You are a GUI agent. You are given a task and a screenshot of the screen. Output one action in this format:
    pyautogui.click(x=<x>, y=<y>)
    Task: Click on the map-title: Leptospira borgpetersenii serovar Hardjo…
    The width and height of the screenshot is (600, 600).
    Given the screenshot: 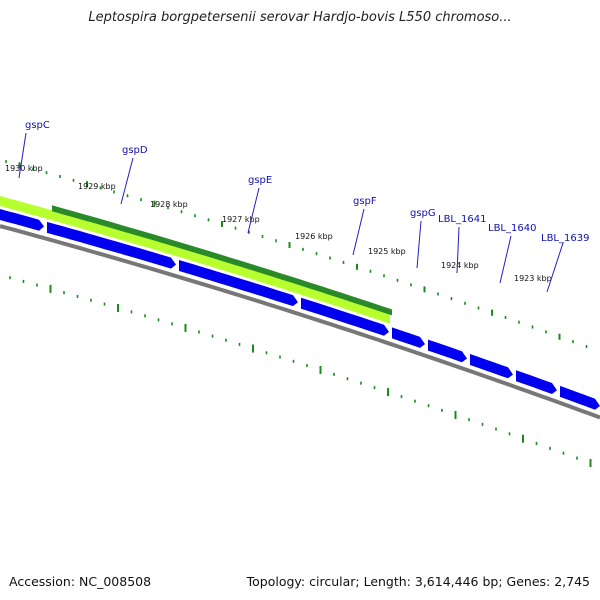 What is the action you would take?
    pyautogui.click(x=300, y=17)
    